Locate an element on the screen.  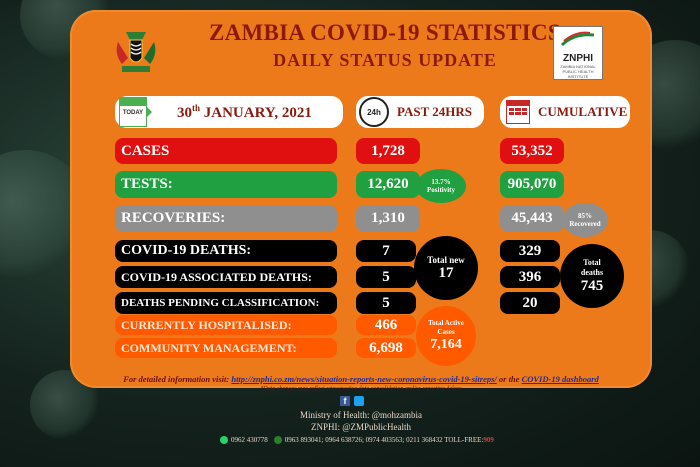
total-new-deaths-circle: Total new 17 is located at coordinates (446, 268).